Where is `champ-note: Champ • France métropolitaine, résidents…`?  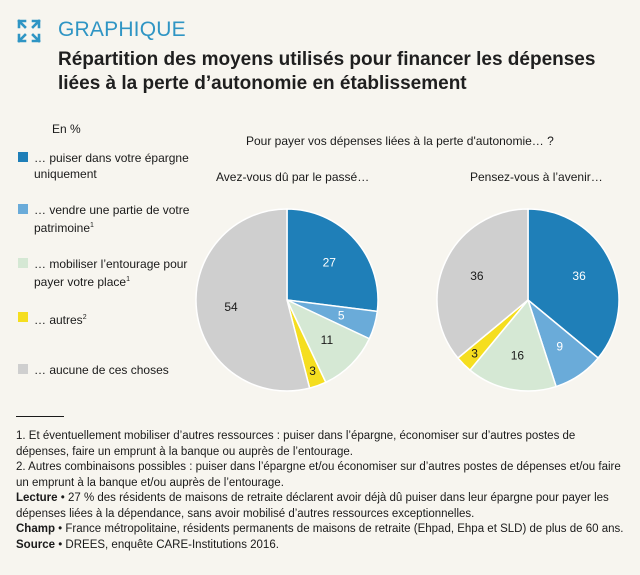
champ-note: Champ • France métropolitaine, résidents… is located at coordinates (320, 529).